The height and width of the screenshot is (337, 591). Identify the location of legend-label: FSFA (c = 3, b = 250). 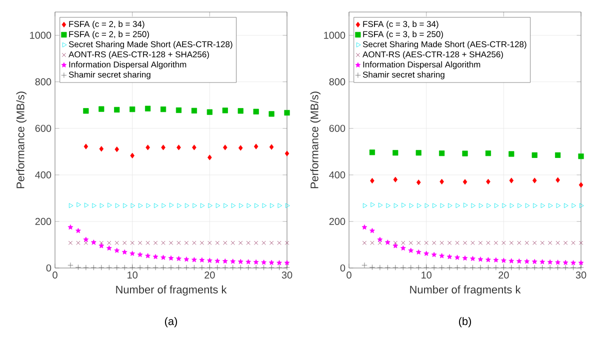
(403, 34).